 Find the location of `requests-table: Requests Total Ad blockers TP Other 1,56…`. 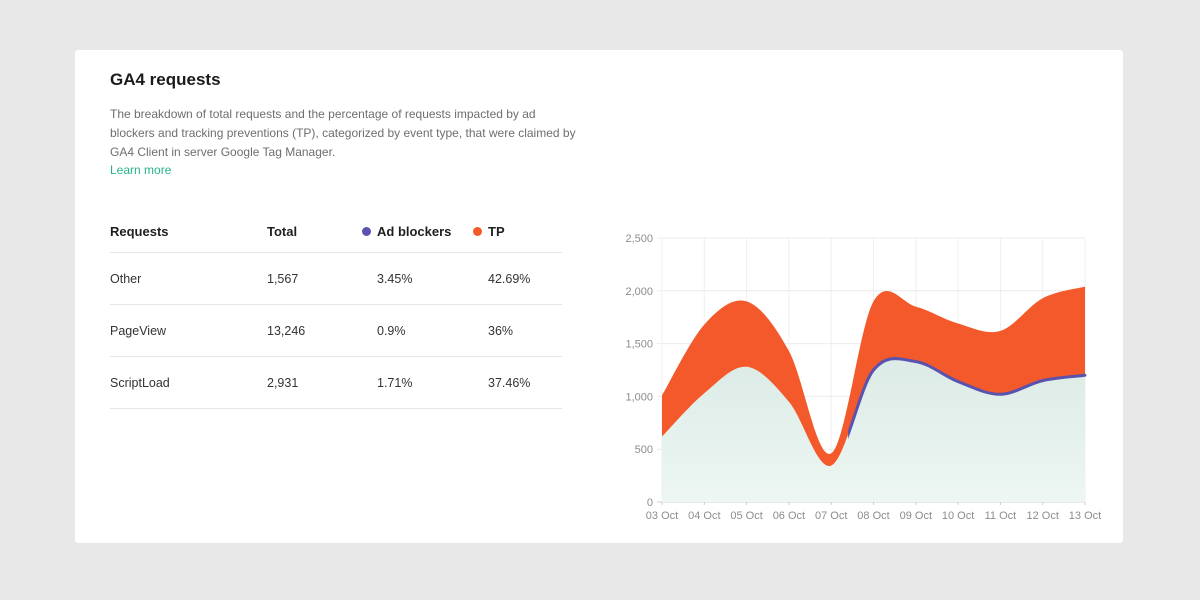

requests-table: Requests Total Ad blockers TP Other 1,56… is located at coordinates (336, 309).